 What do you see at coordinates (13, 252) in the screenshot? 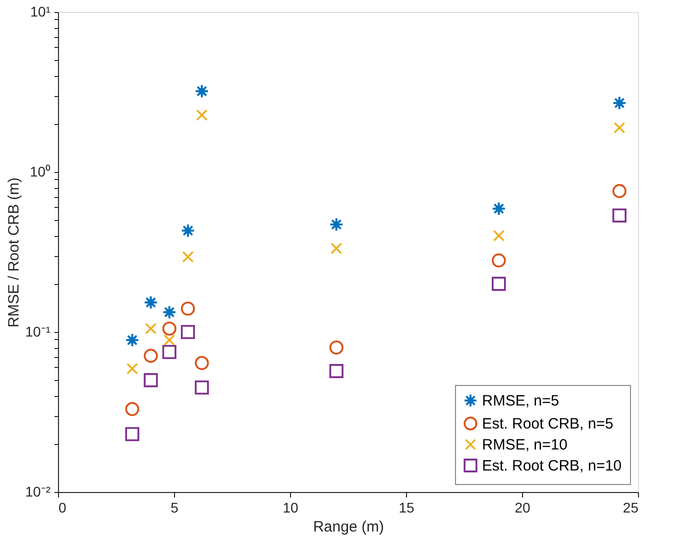
I see `y-axis-title: RMSE / Root CRB (m)` at bounding box center [13, 252].